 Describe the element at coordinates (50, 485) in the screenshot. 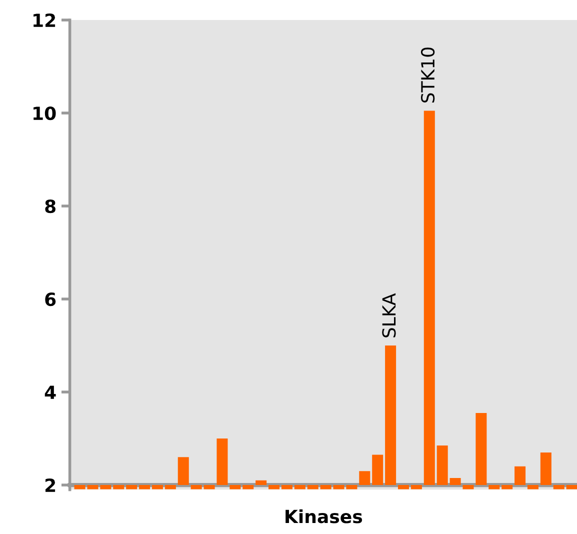

I see `y-tick-label: 2` at that location.